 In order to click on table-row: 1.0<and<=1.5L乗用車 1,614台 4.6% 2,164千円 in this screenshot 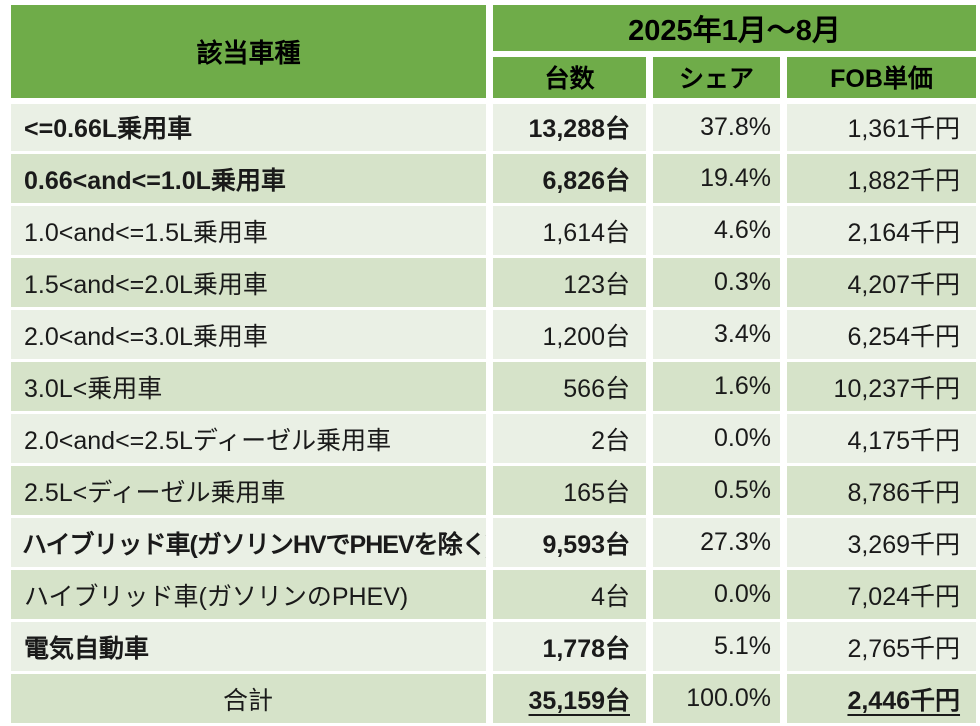, I will do `click(492, 230)`.